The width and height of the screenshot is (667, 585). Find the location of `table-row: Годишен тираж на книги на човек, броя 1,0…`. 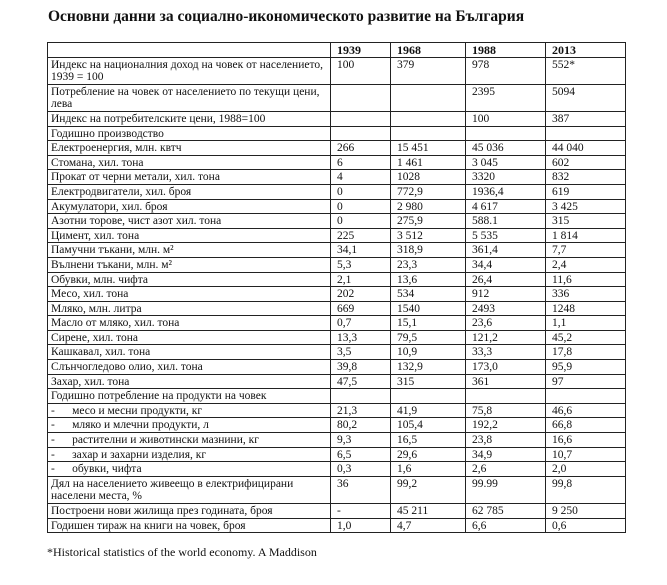

table-row: Годишен тираж на книги на човек, броя 1,0… is located at coordinates (336, 525).